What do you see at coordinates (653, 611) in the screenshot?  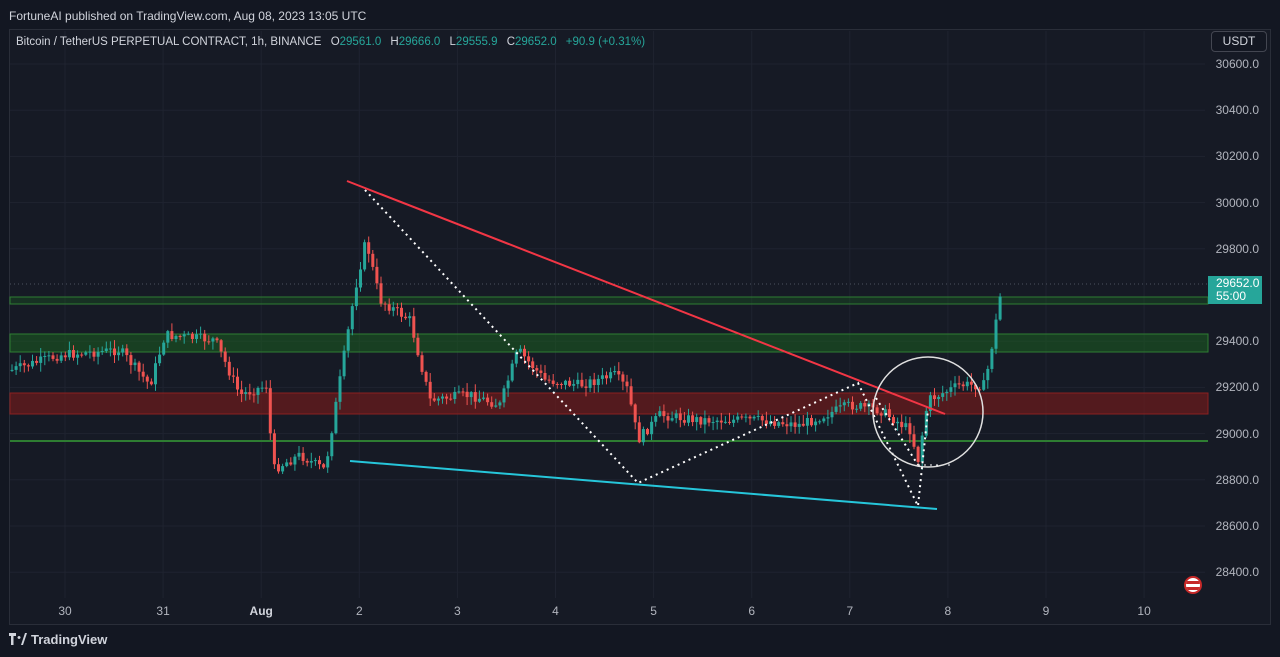 I see `date-tick-label: 5` at bounding box center [653, 611].